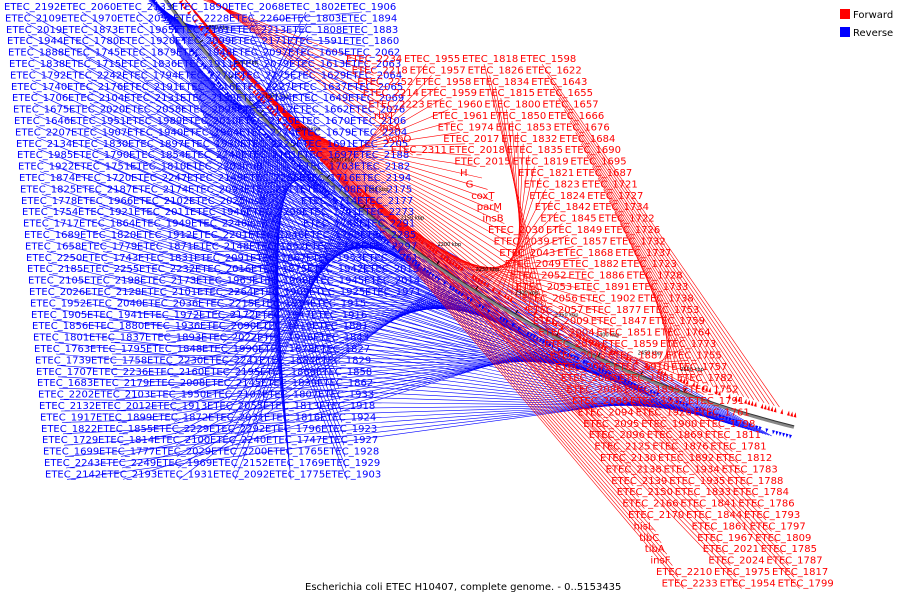 The image size is (900, 600). What do you see at coordinates (94, 75) in the screenshot?
I see `reverse-feature-label: ETEC_2242` at bounding box center [94, 75].